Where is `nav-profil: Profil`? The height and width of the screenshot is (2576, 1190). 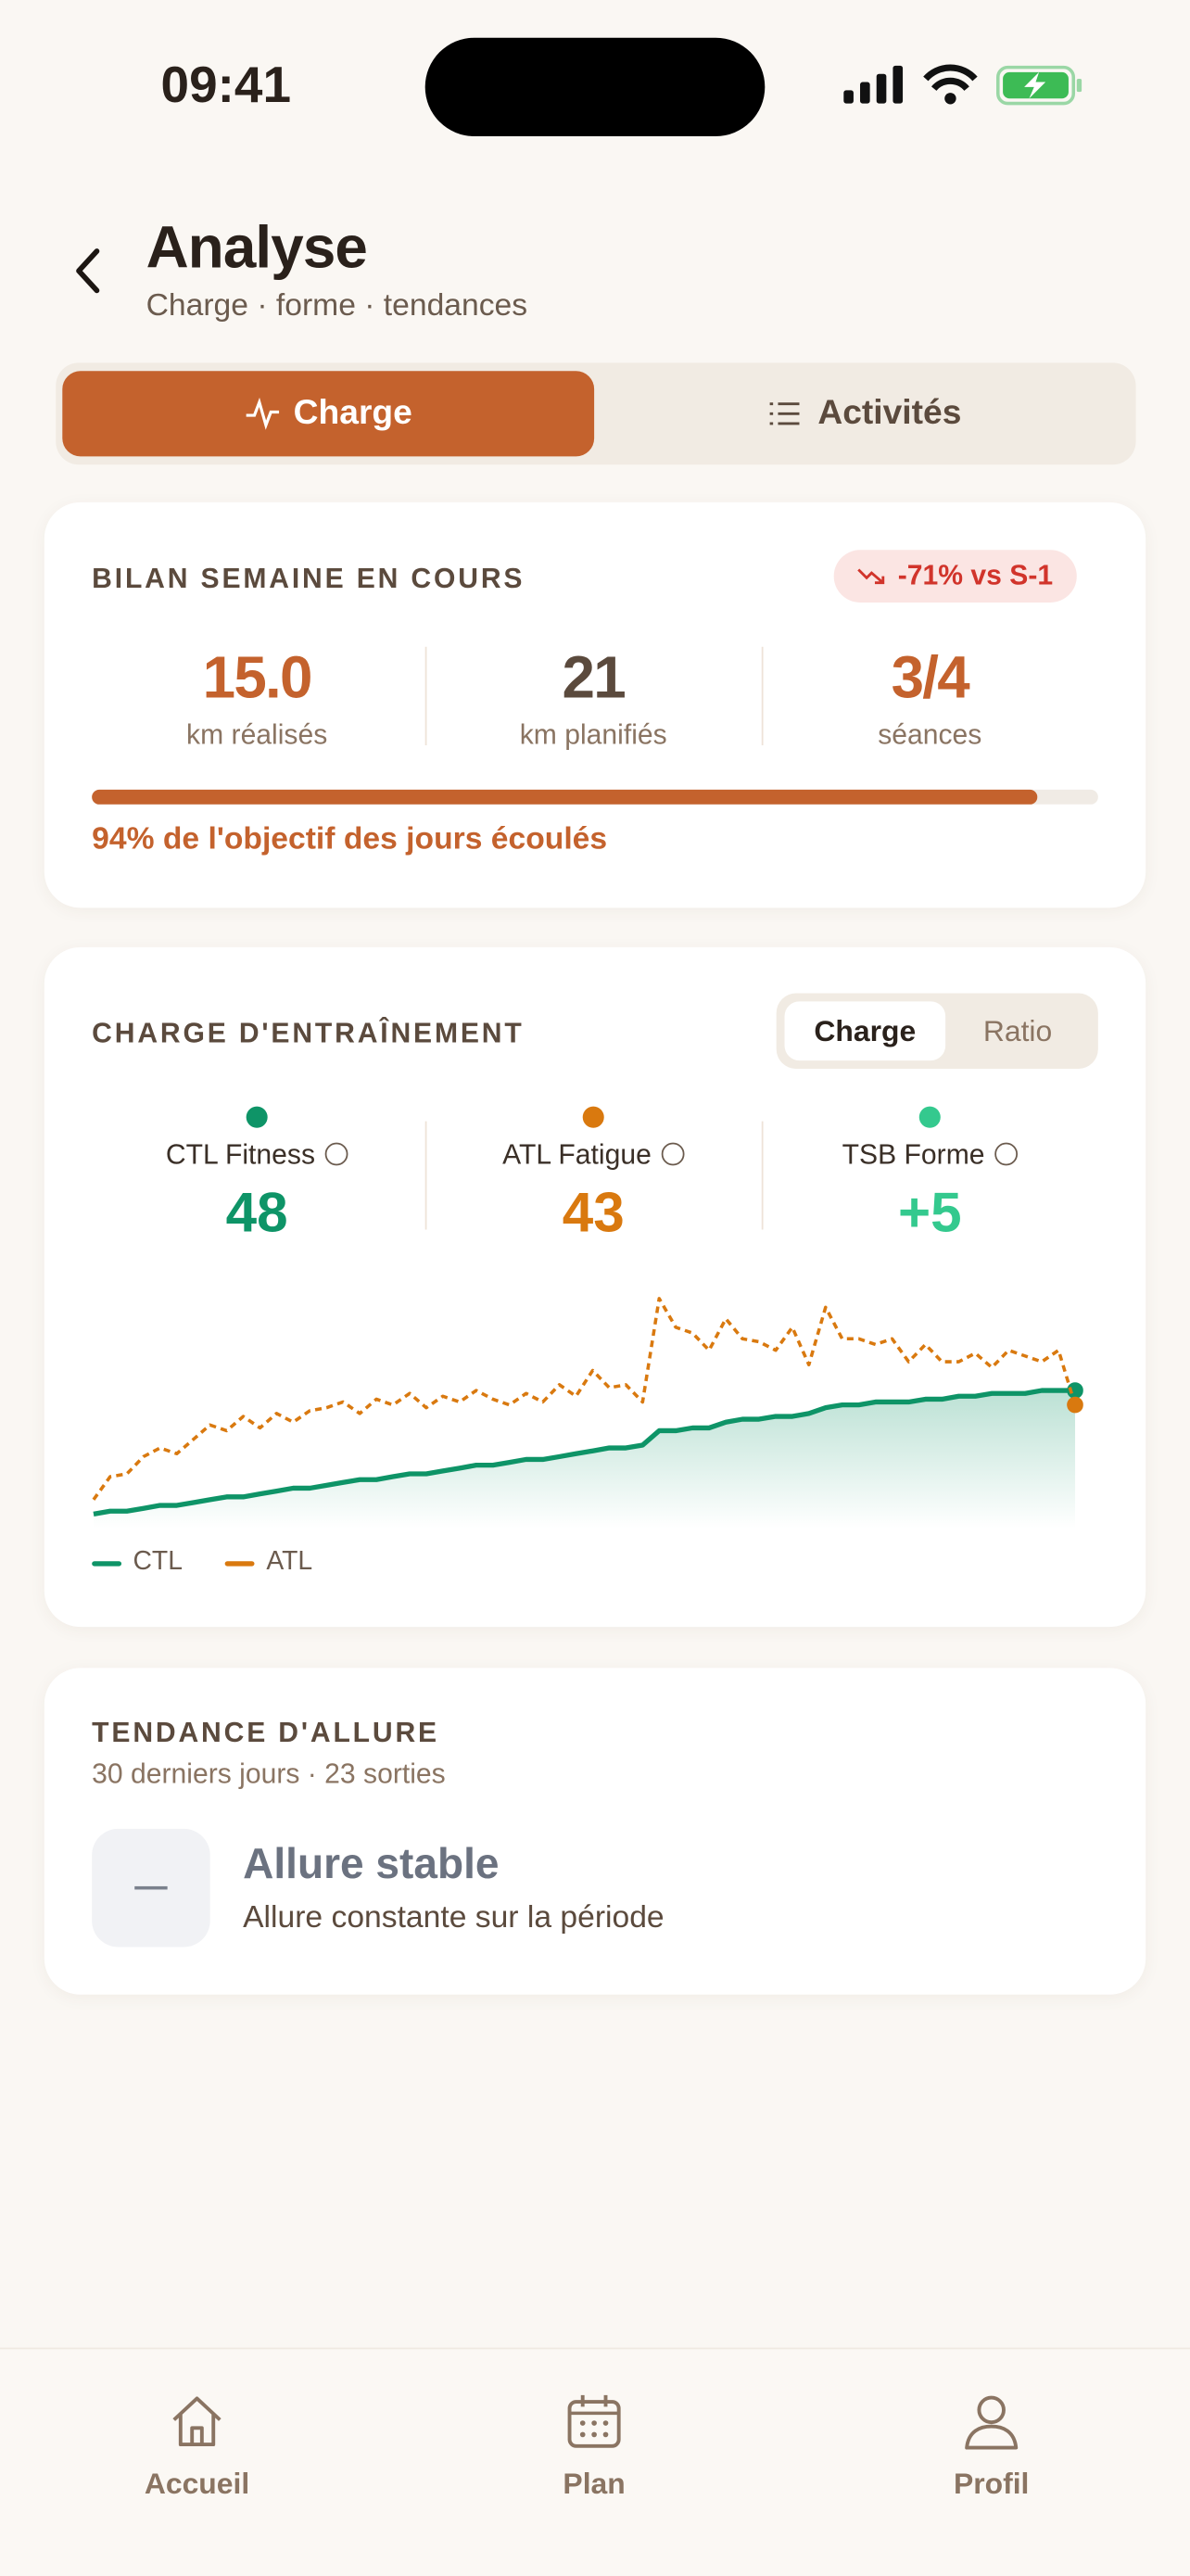
nav-profil: Profil is located at coordinates (991, 2484).